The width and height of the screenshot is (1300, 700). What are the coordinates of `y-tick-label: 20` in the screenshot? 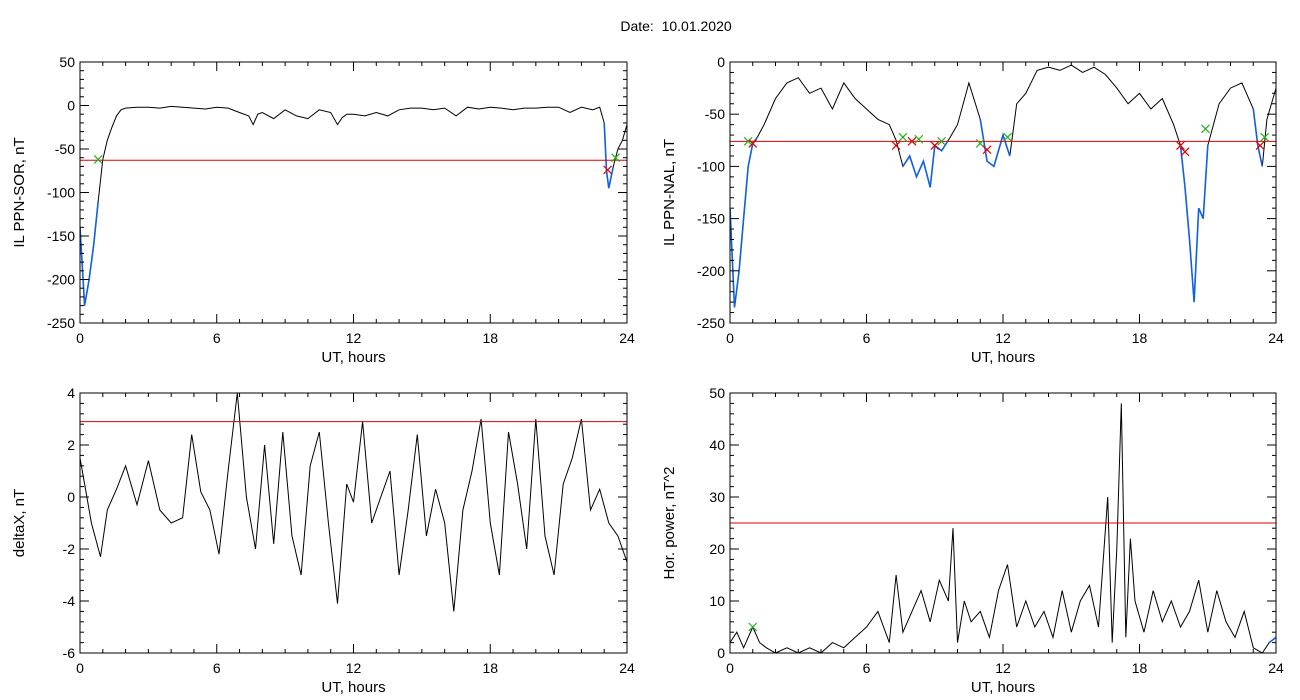 It's located at (717, 549).